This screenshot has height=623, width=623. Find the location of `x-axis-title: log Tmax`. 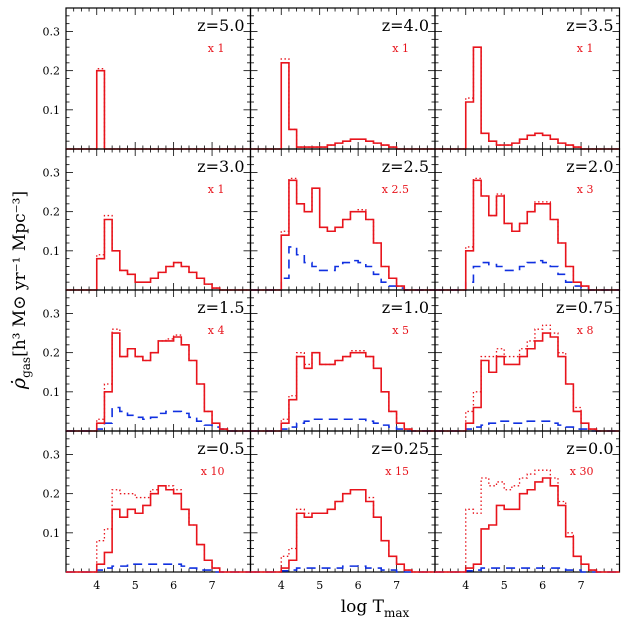

x-axis-title: log Tmax is located at coordinates (375, 608).